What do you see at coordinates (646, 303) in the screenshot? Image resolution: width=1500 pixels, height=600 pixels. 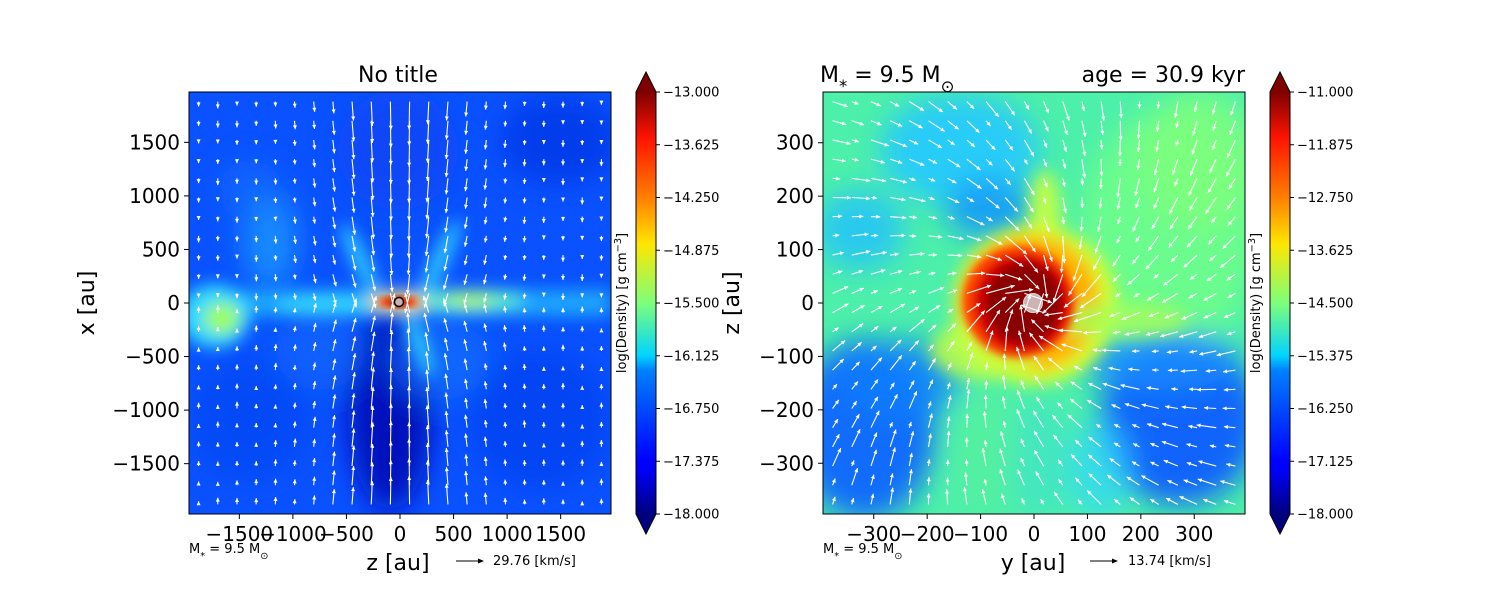 I see `left-colorbar-gradient` at bounding box center [646, 303].